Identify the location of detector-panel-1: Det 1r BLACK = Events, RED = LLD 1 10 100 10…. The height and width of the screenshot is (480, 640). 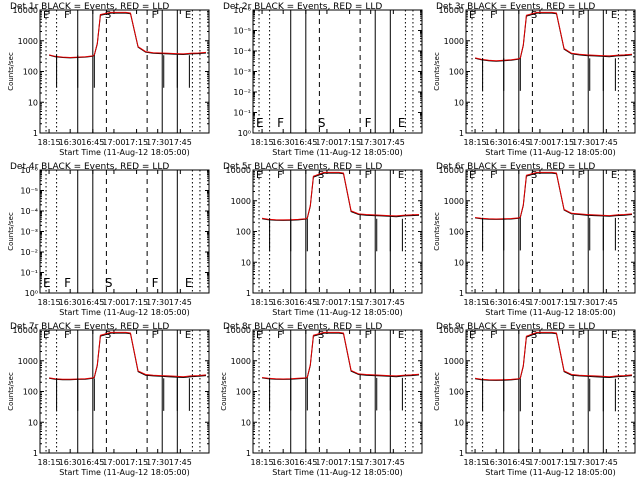
(108, 79).